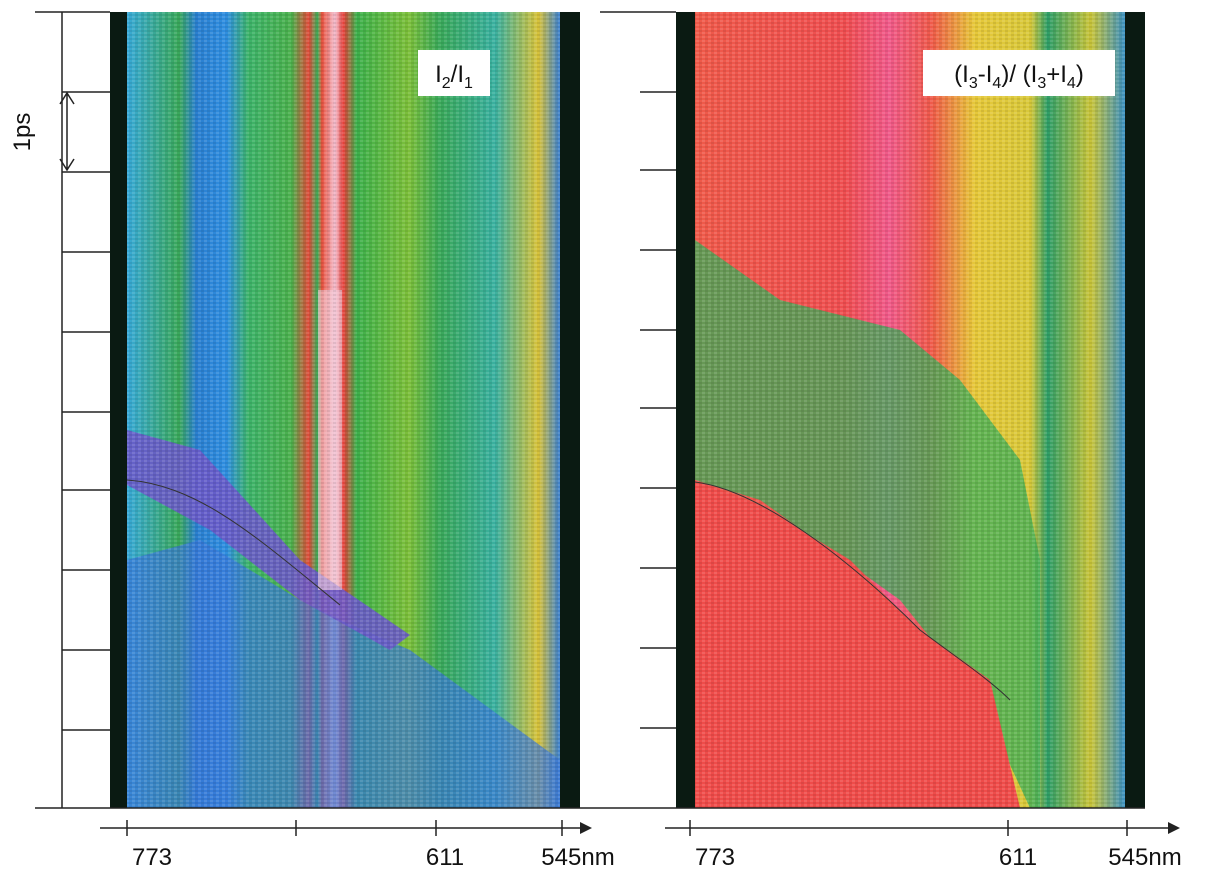  What do you see at coordinates (446, 83) in the screenshot?
I see `subscript: 2` at bounding box center [446, 83].